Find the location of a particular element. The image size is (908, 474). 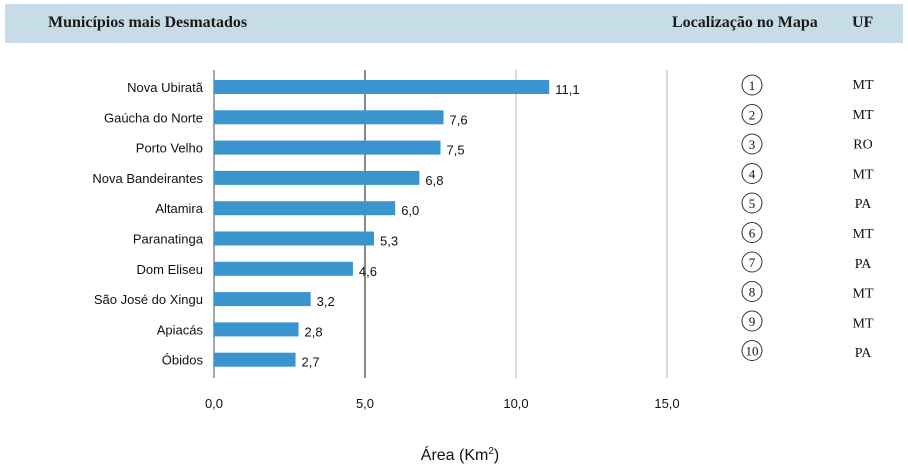

location-number: 1 is located at coordinates (752, 85).